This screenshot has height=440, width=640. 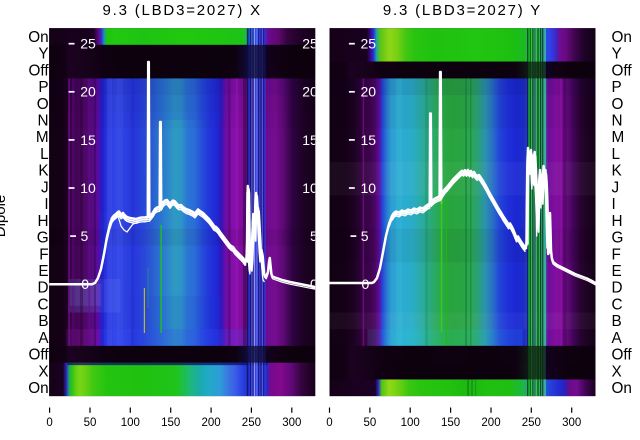 I want to click on svg-text: 9.3 (LBD3=2027) Y, so click(x=462, y=10).